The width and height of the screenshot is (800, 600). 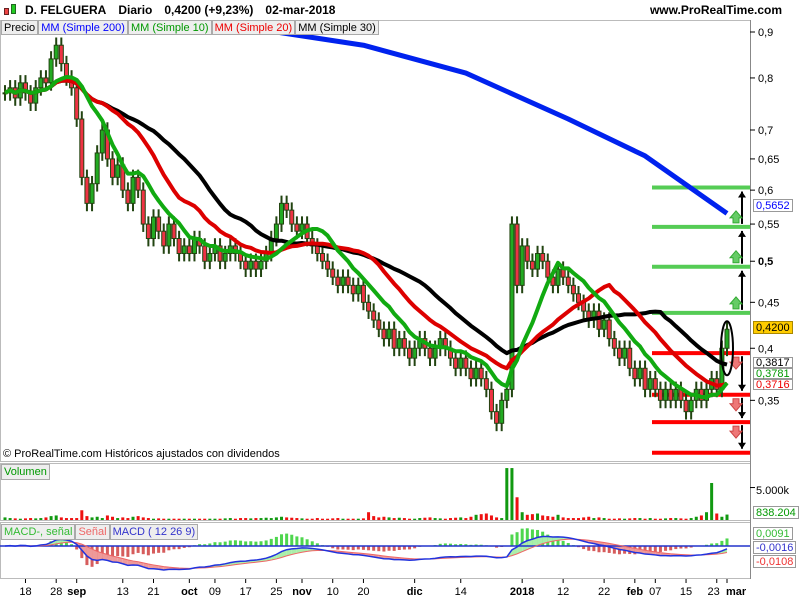 I want to click on volume-label: Volumen, so click(x=25, y=472).